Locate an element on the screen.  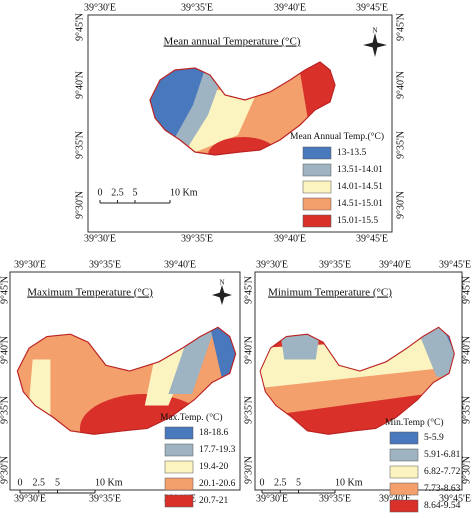
legend-label: 19.4-20 is located at coordinates (214, 467).